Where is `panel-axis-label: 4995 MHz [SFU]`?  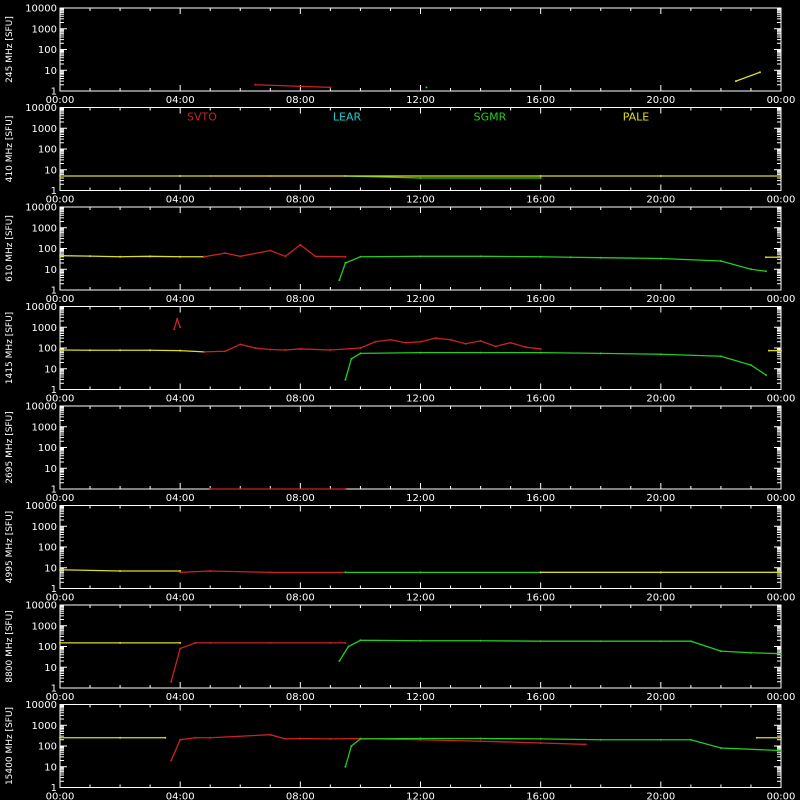
panel-axis-label: 4995 MHz [SFU] is located at coordinates (10, 547).